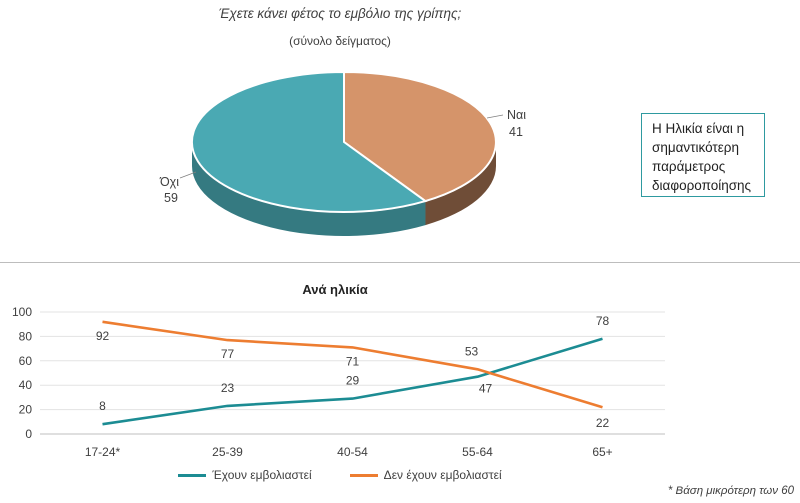 The height and width of the screenshot is (503, 800). Describe the element at coordinates (26, 410) in the screenshot. I see `y-tick-label-20: 20` at that location.